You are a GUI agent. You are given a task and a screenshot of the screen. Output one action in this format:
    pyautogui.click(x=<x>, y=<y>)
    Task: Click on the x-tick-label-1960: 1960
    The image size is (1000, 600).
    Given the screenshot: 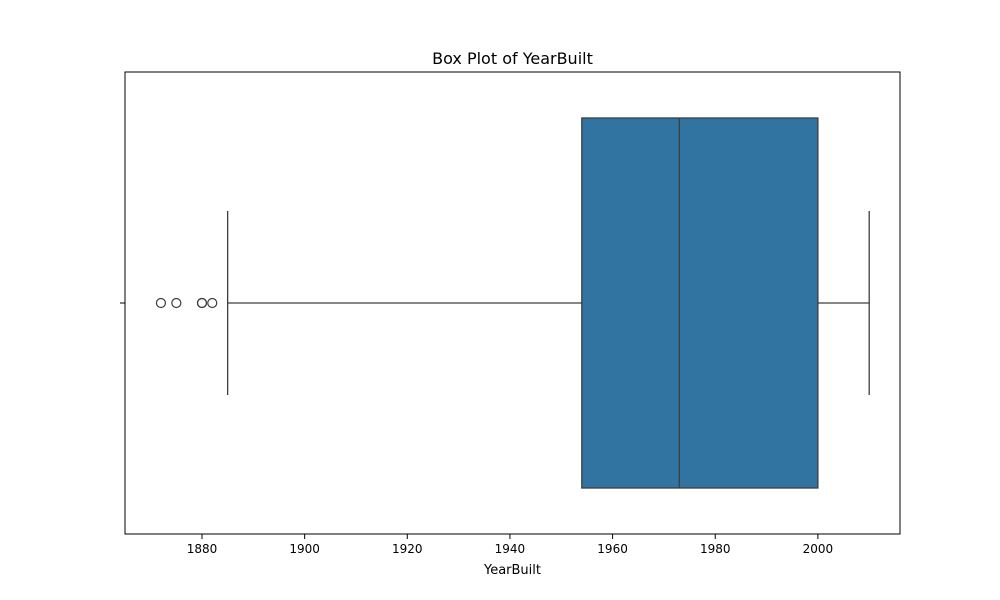 What is the action you would take?
    pyautogui.click(x=612, y=549)
    